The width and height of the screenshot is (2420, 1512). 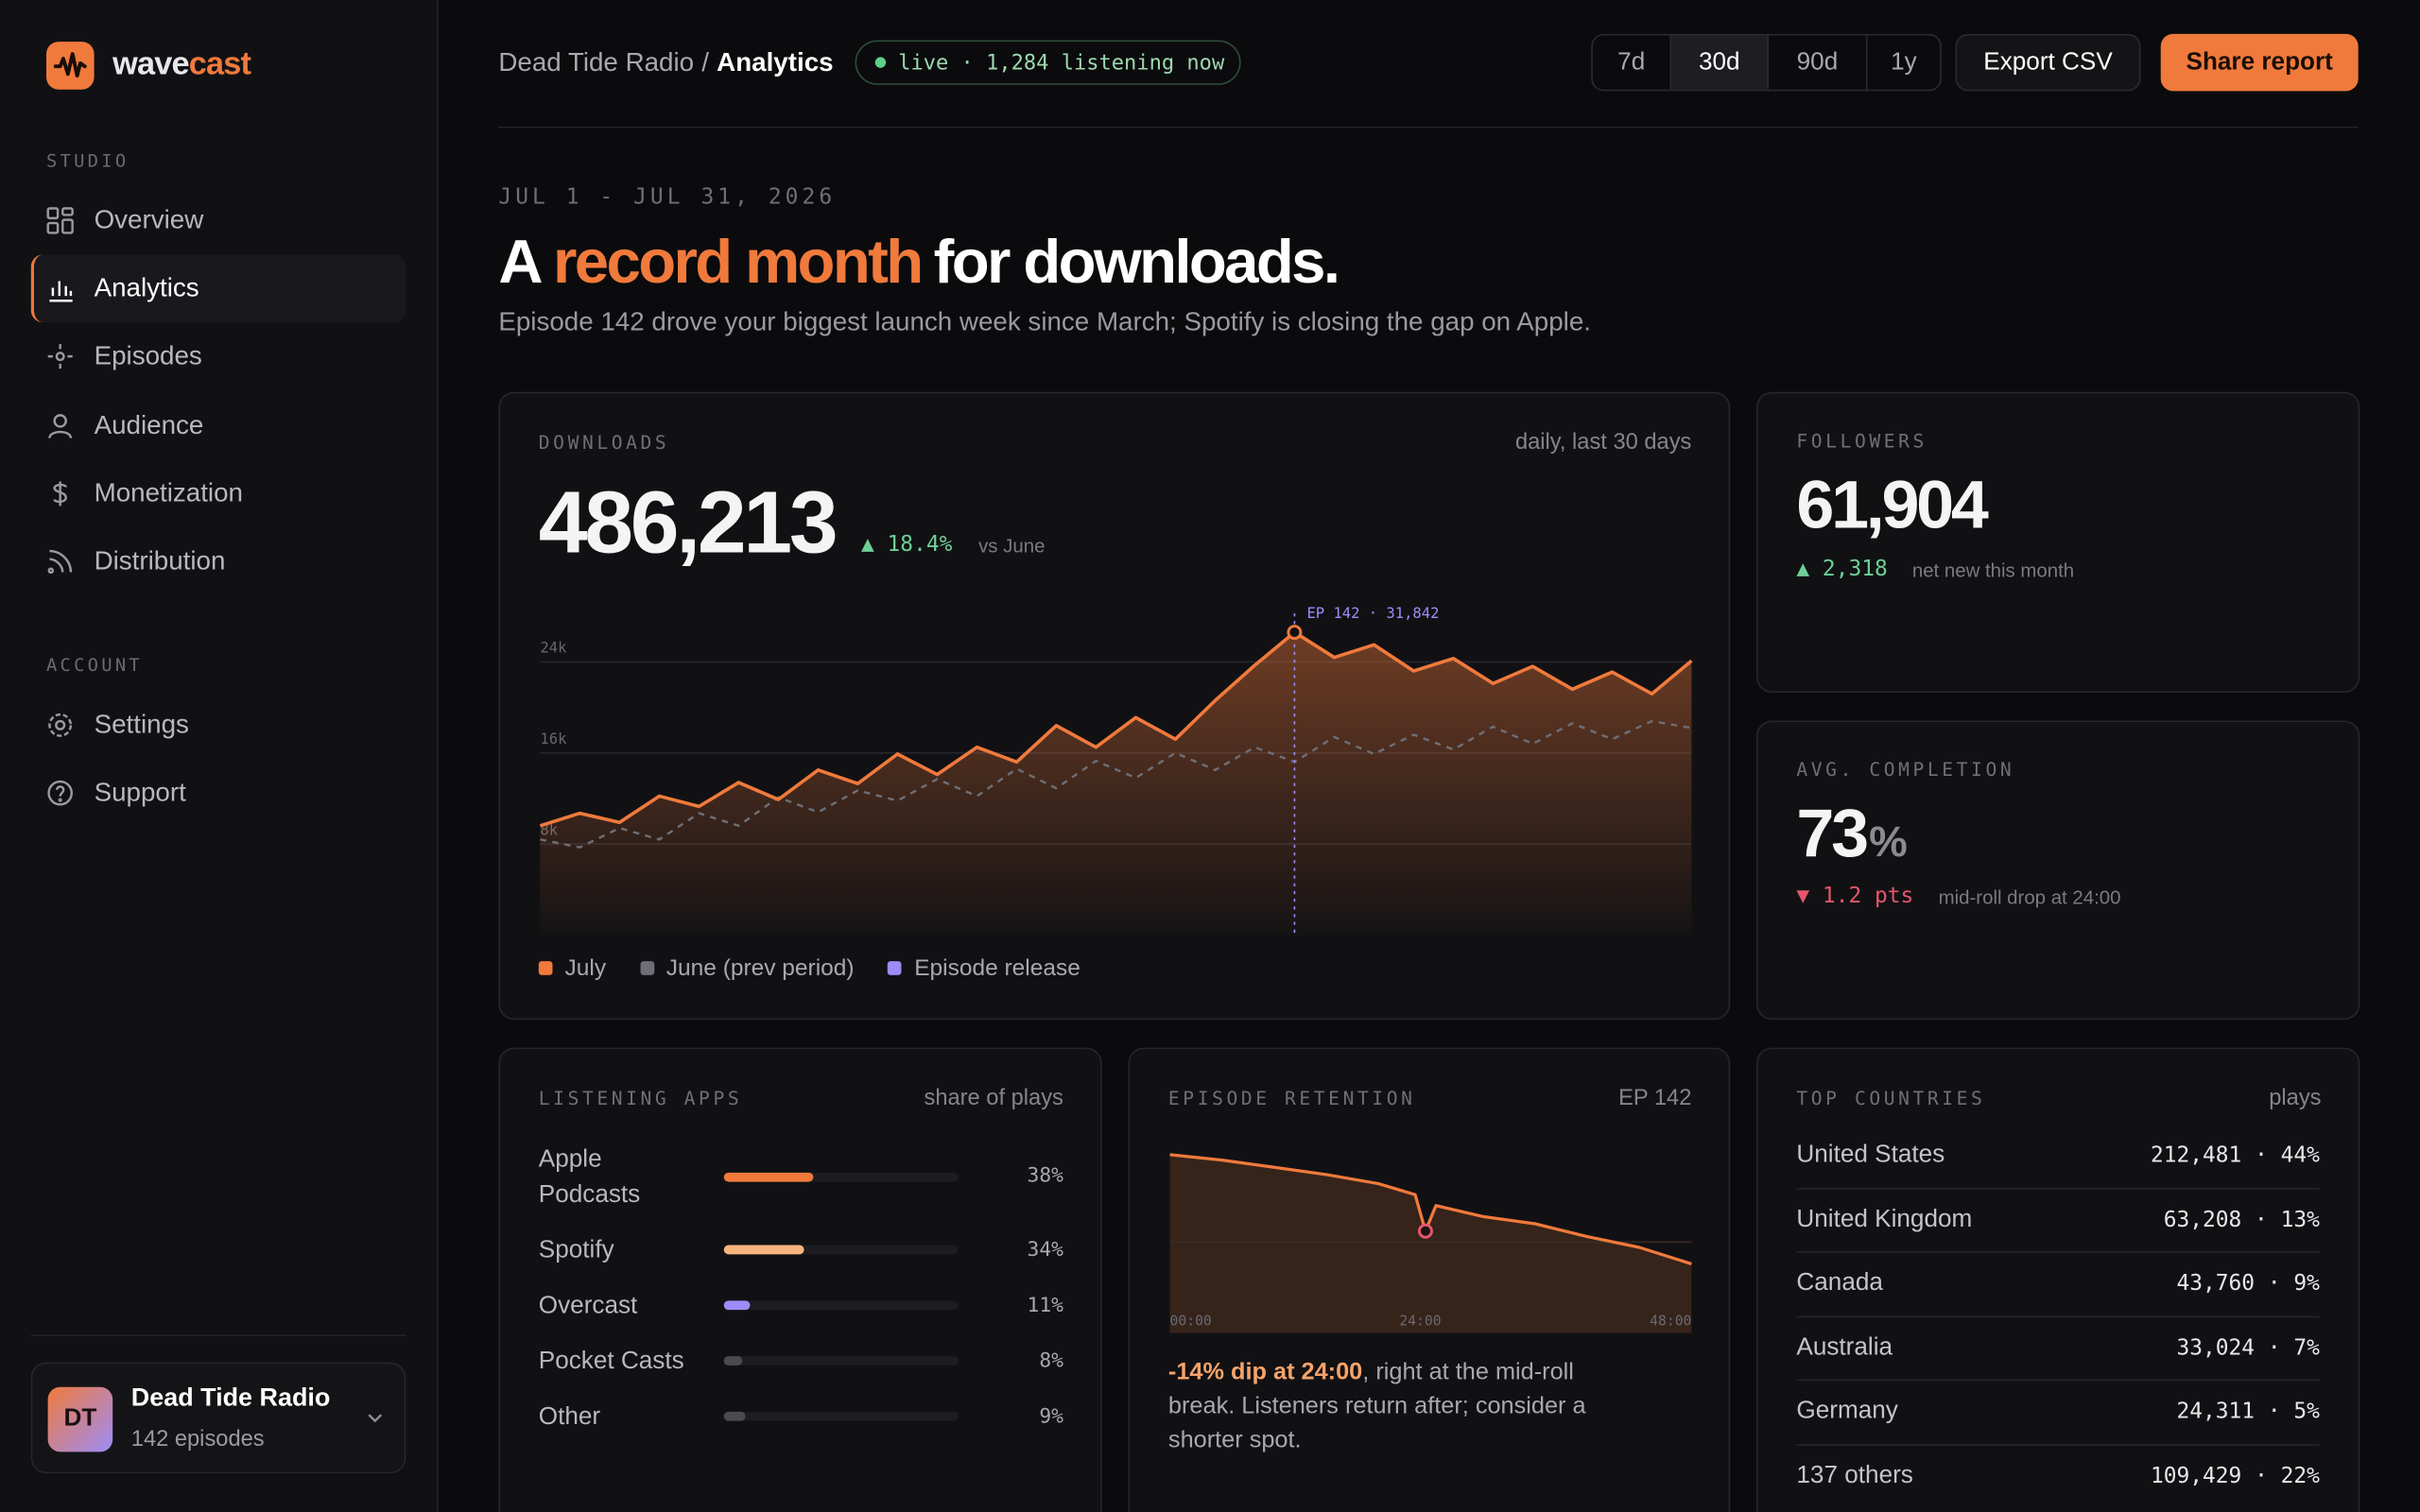 I want to click on range-option: 1y, so click(x=1904, y=62).